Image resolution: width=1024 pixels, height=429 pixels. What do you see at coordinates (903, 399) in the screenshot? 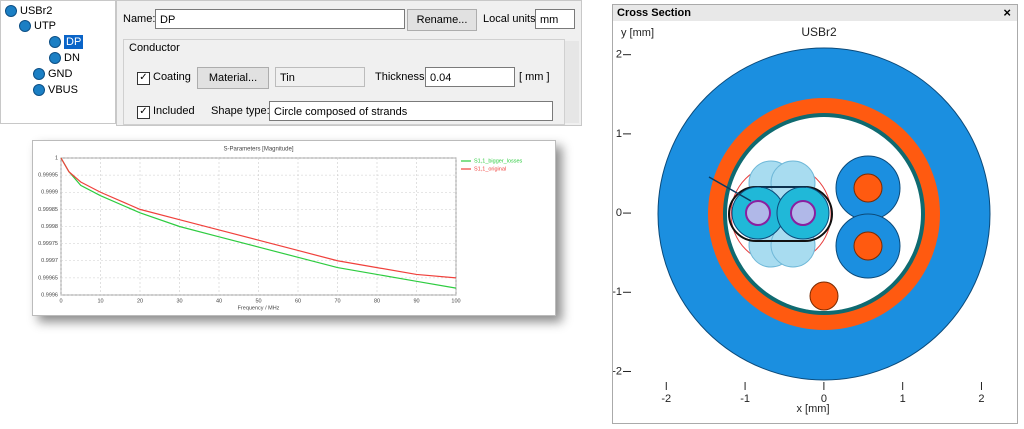
I see `x-tick-label: 1` at bounding box center [903, 399].